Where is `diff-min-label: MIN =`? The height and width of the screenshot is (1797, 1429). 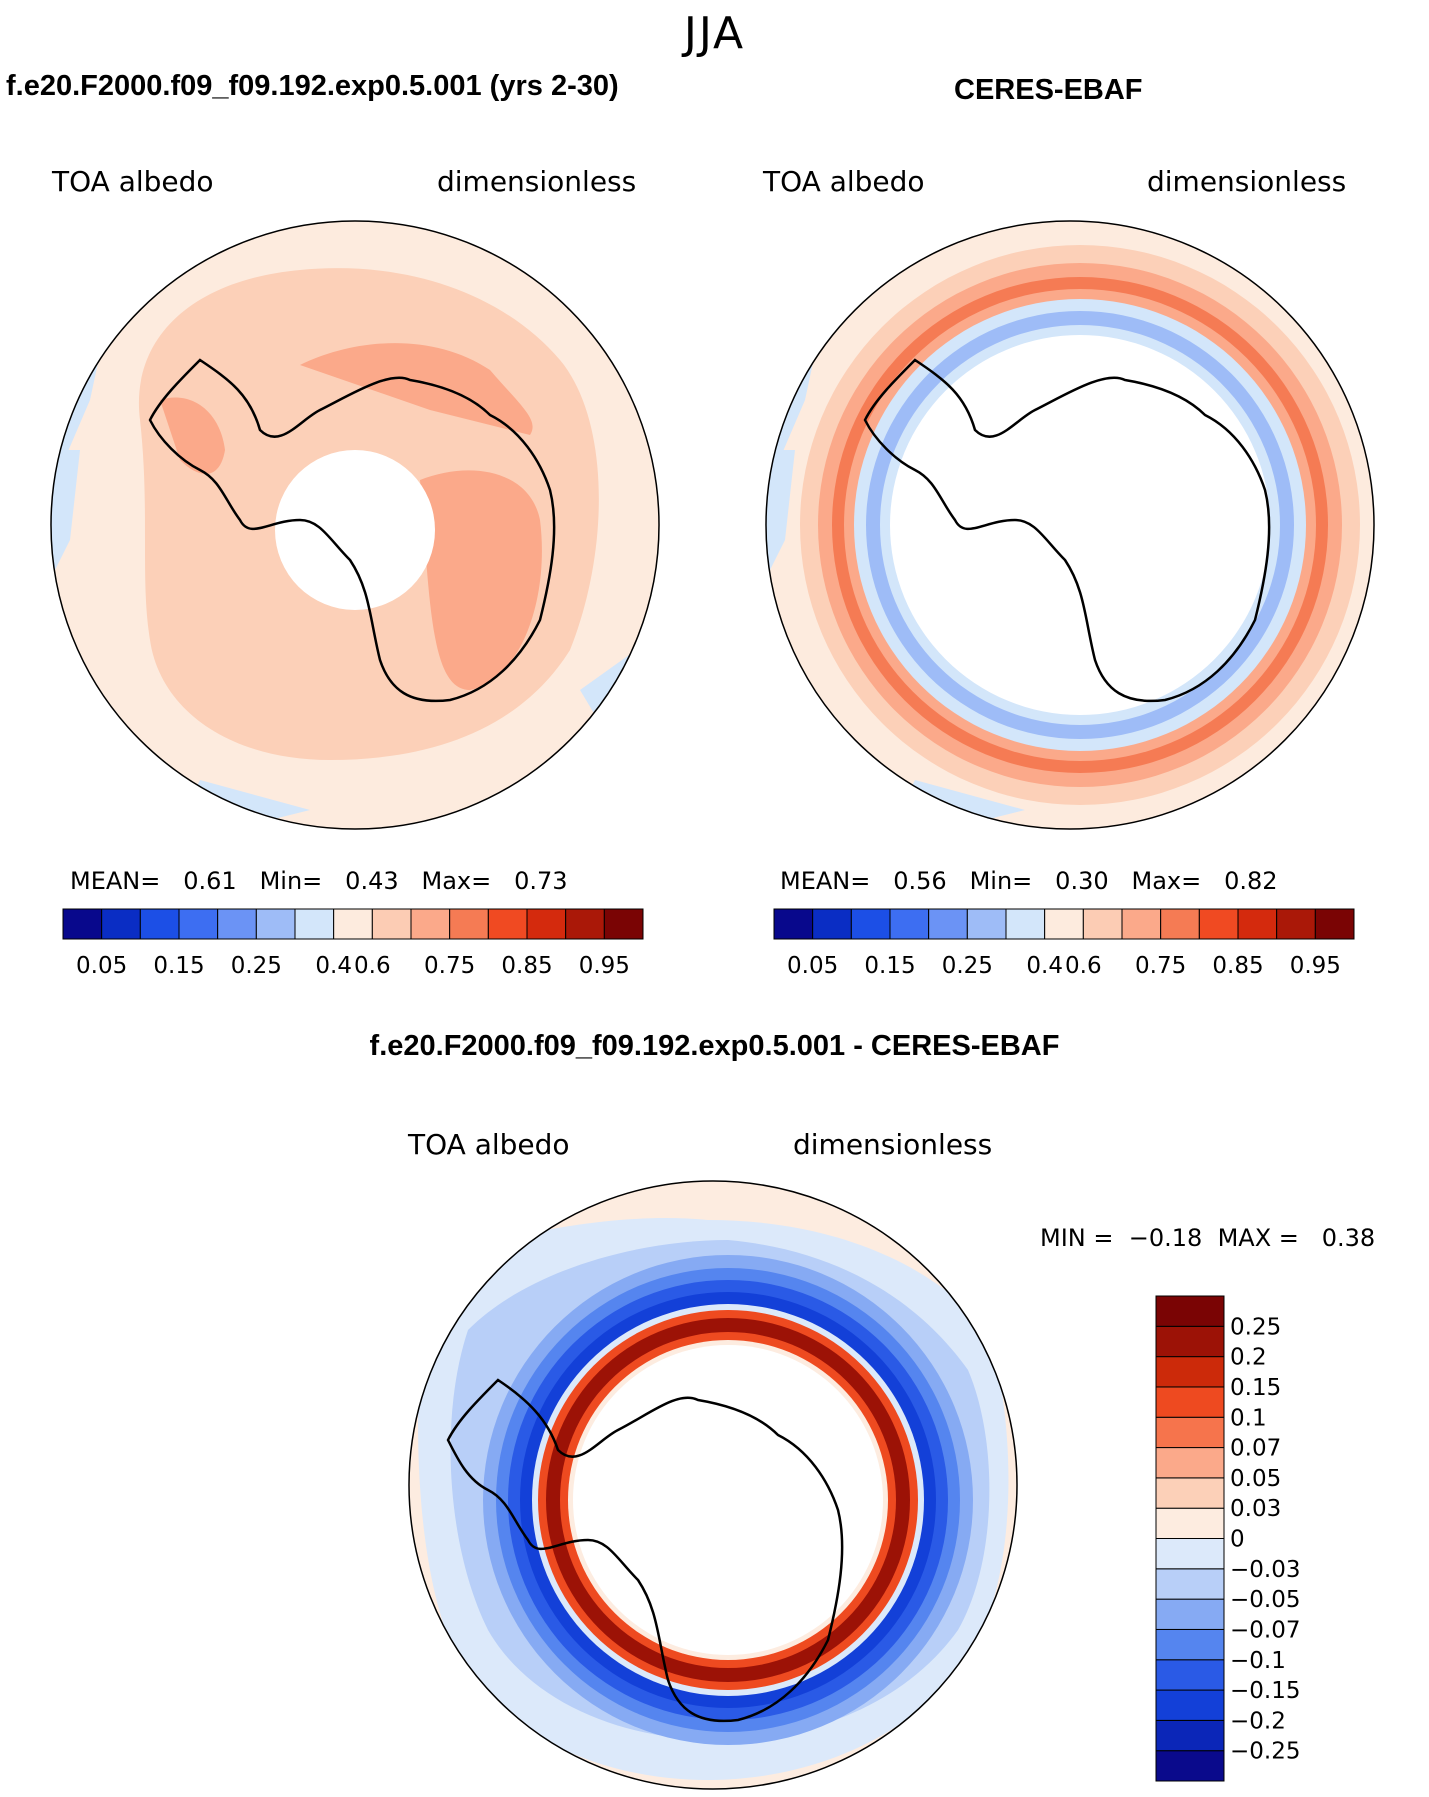 diff-min-label: MIN = is located at coordinates (1077, 1238).